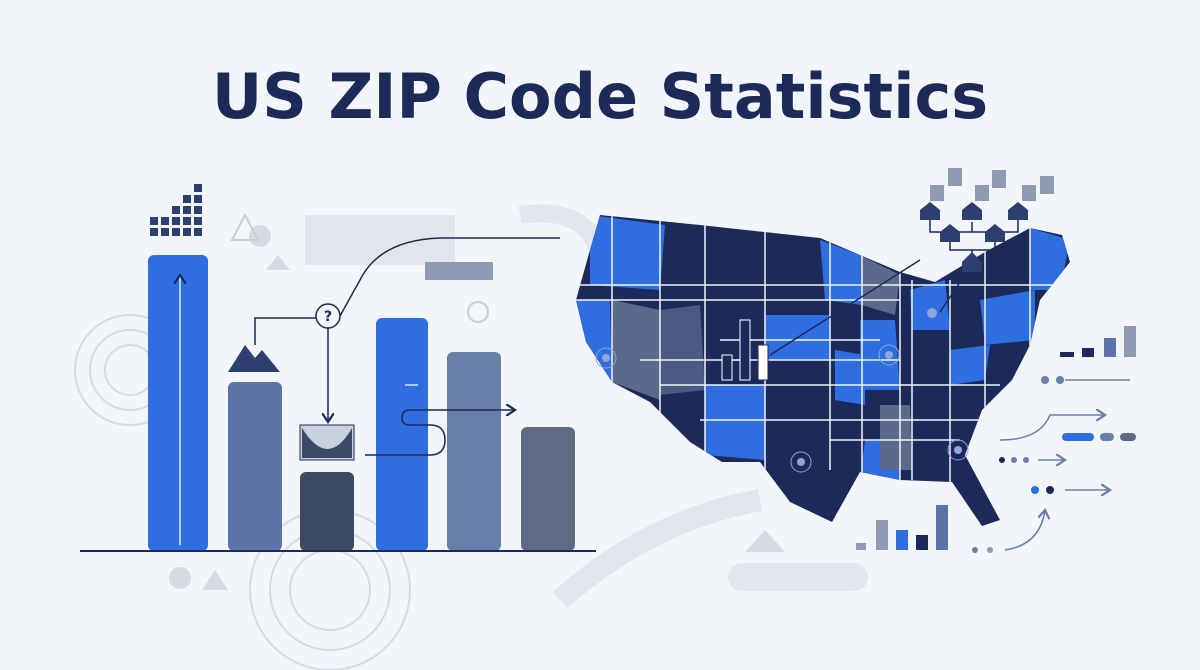  What do you see at coordinates (254, 358) in the screenshot?
I see `mountain-icon` at bounding box center [254, 358].